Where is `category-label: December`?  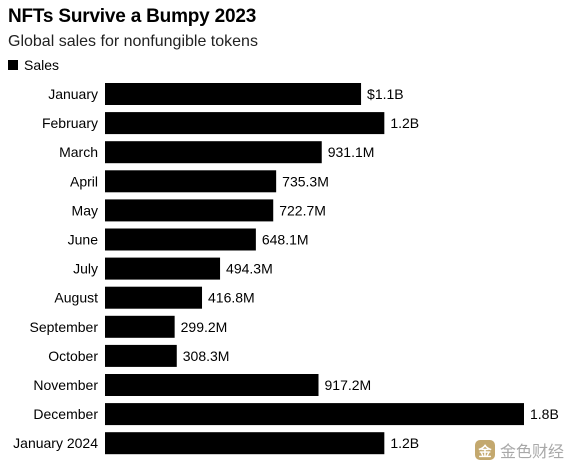 category-label: December is located at coordinates (65, 414).